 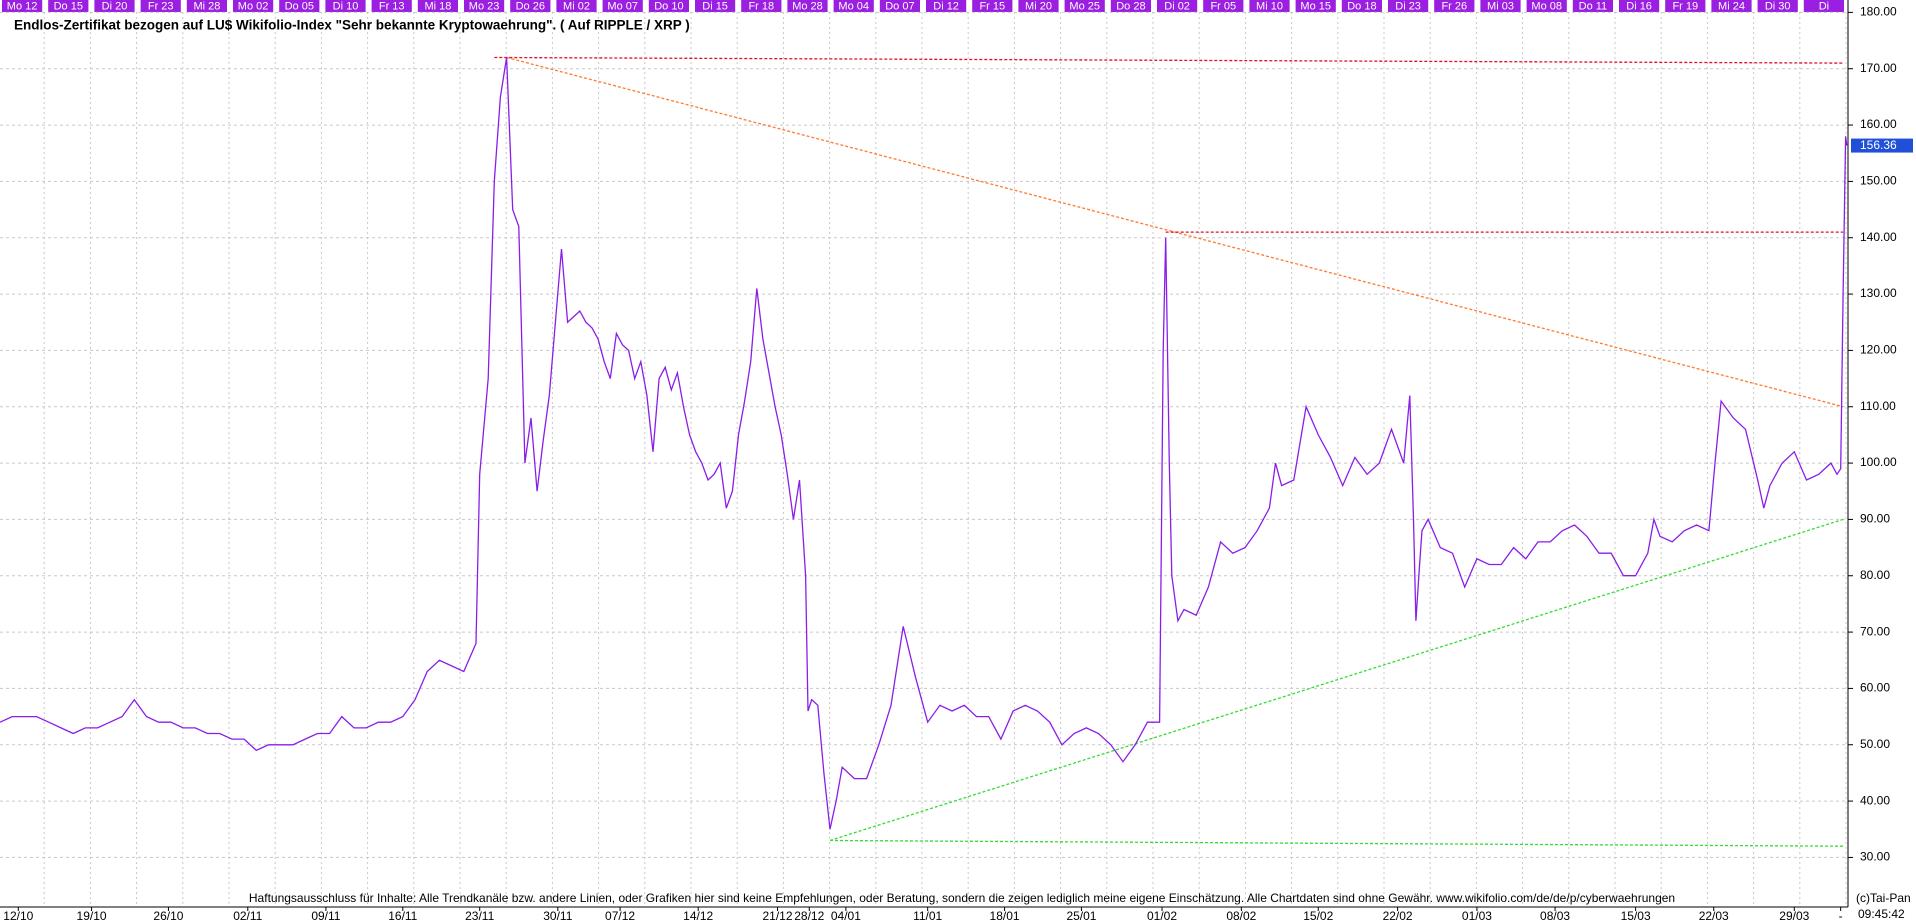 I want to click on x-tick-label: 07/12, so click(x=620, y=916).